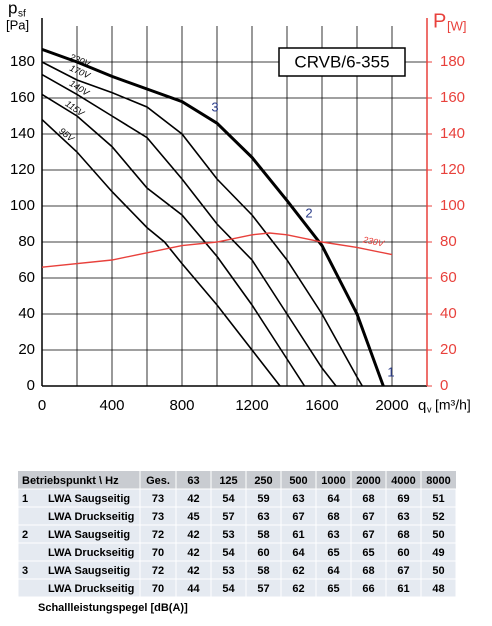  Describe the element at coordinates (22, 133) in the screenshot. I see `y-tick-label: 140` at that location.